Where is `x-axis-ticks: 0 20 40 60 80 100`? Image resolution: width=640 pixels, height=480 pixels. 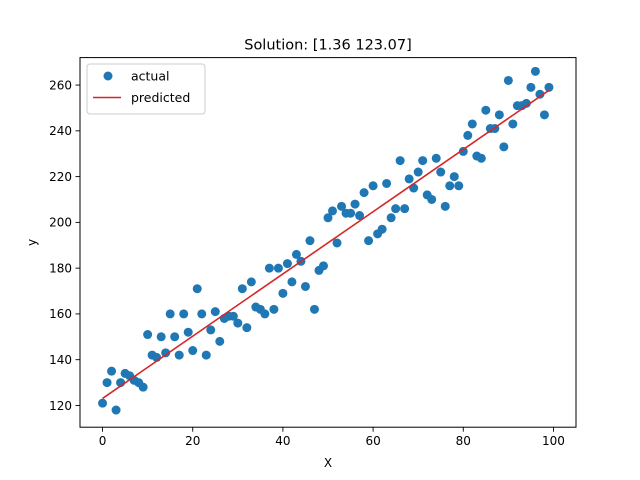
x-axis-ticks: 0 20 40 60 80 100 is located at coordinates (332, 437).